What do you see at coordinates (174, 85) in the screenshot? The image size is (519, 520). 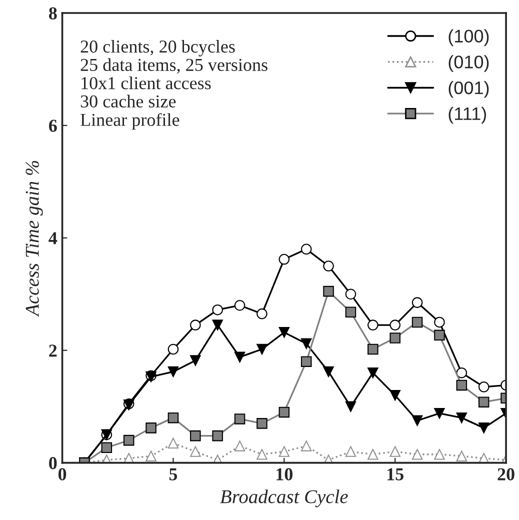 I see `annotation: 20 clients, 20 bcycles 25 data items, 25 versions 10x1 client access 30 cache size Linear profile` at bounding box center [174, 85].